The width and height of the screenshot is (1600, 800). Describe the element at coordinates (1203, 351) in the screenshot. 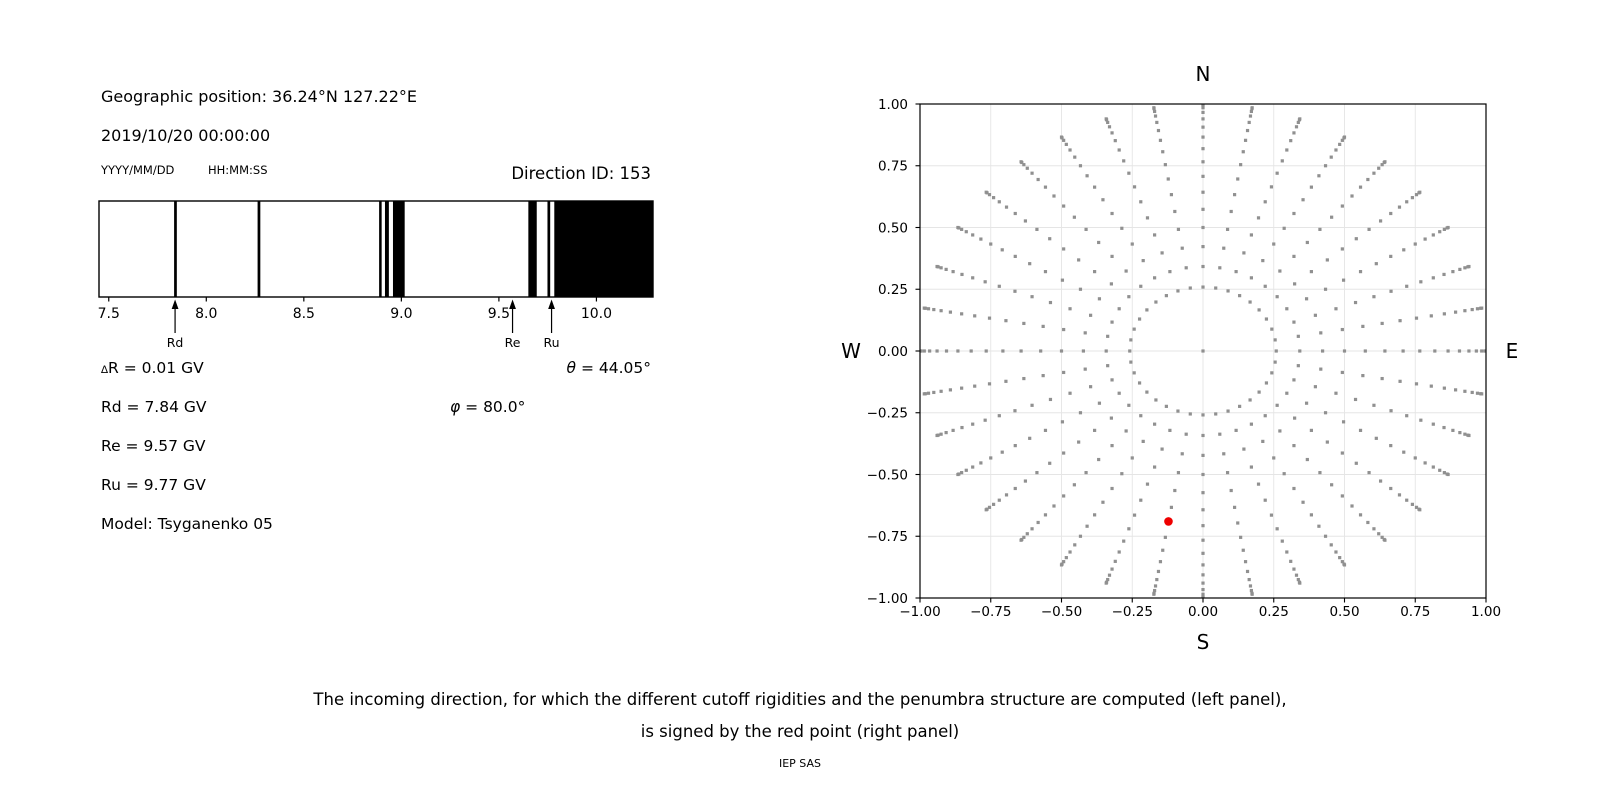

I see `sky-center-dot` at that location.